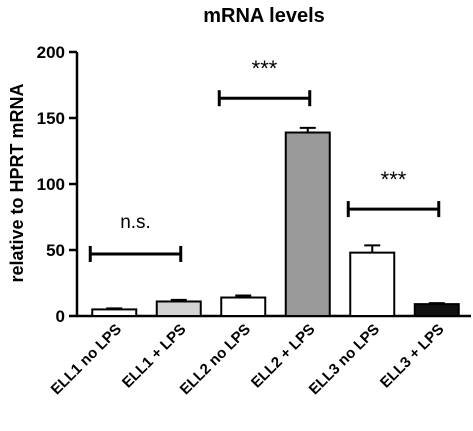 This screenshot has height=431, width=473. I want to click on y-tick-label: 100, so click(51, 184).